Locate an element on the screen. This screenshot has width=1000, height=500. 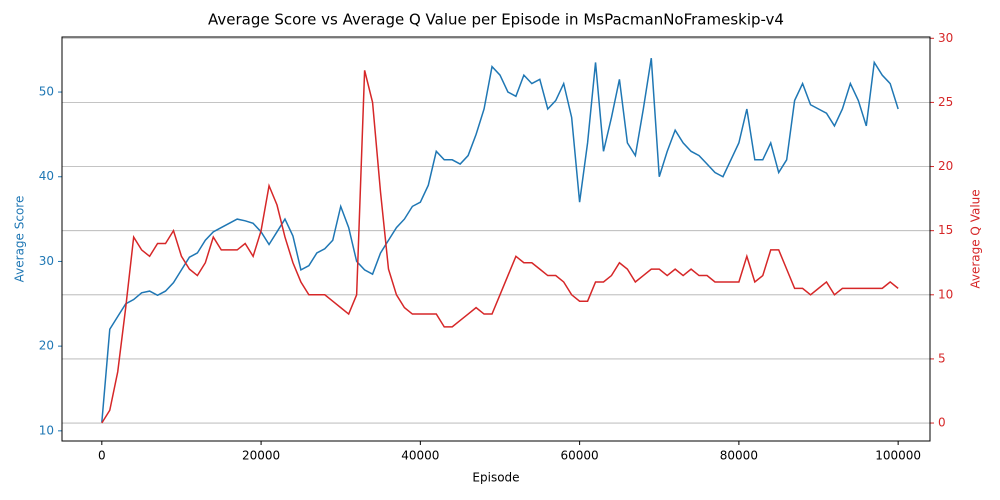
y-tick-label: 50 is located at coordinates (46, 92).